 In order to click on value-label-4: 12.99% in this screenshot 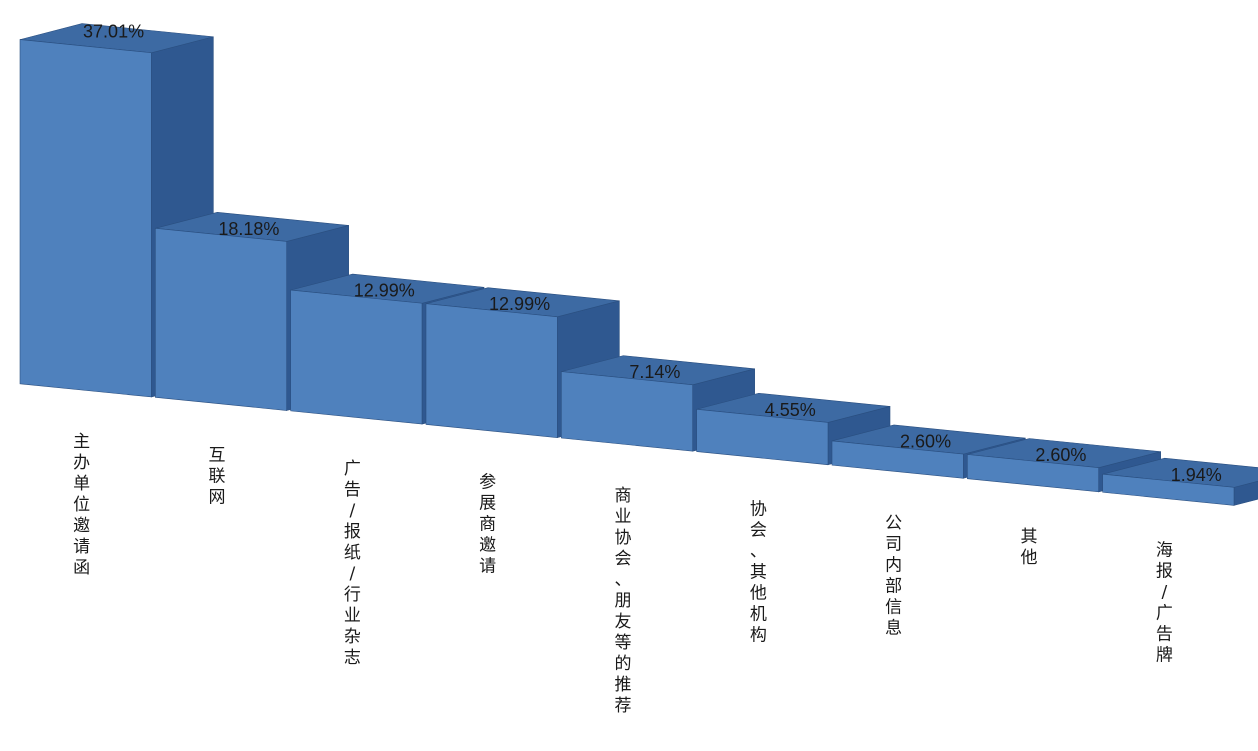, I will do `click(519, 304)`.